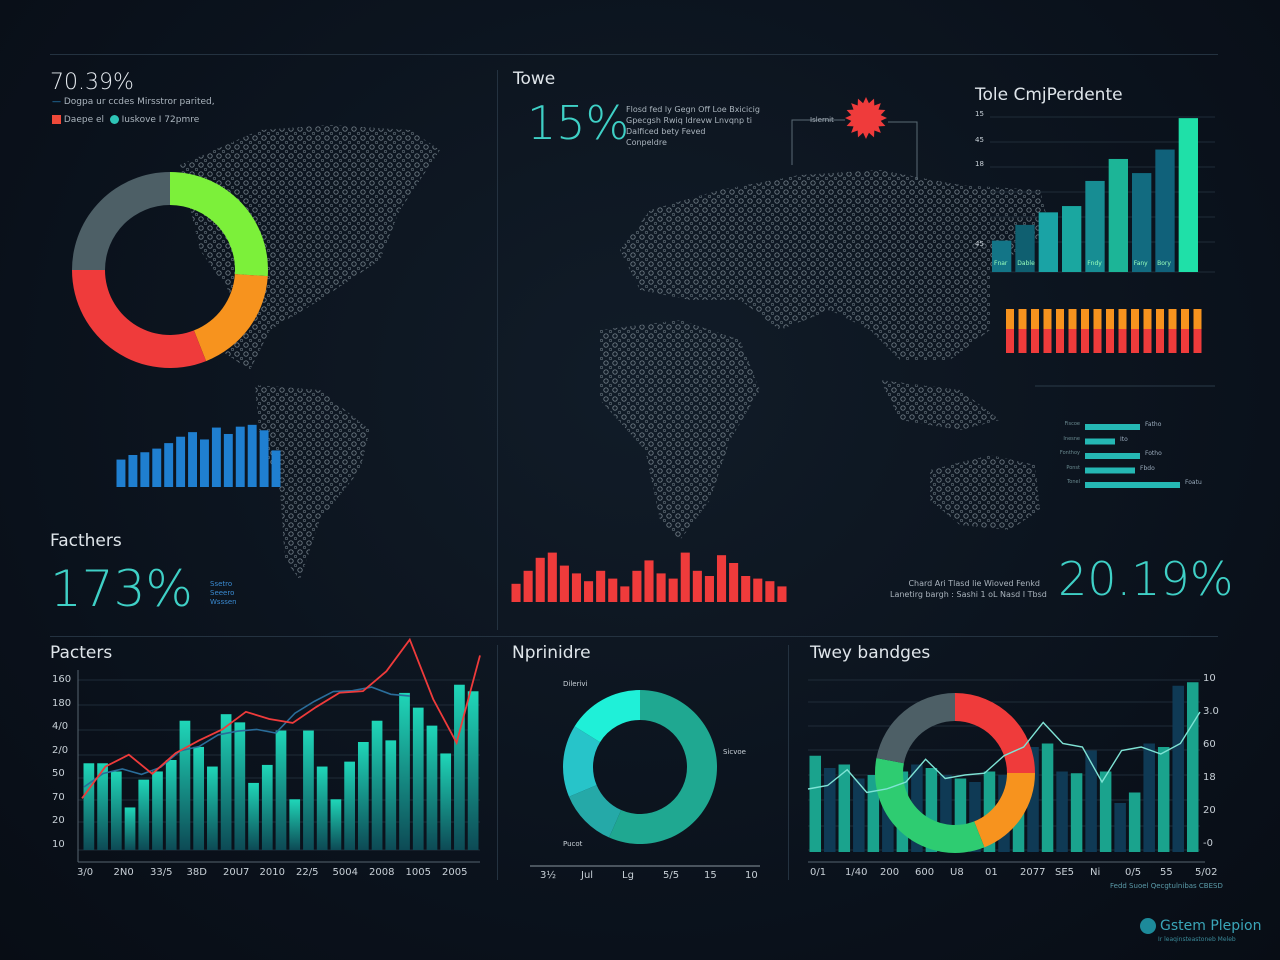  I want to click on x-tick: U8, so click(957, 872).